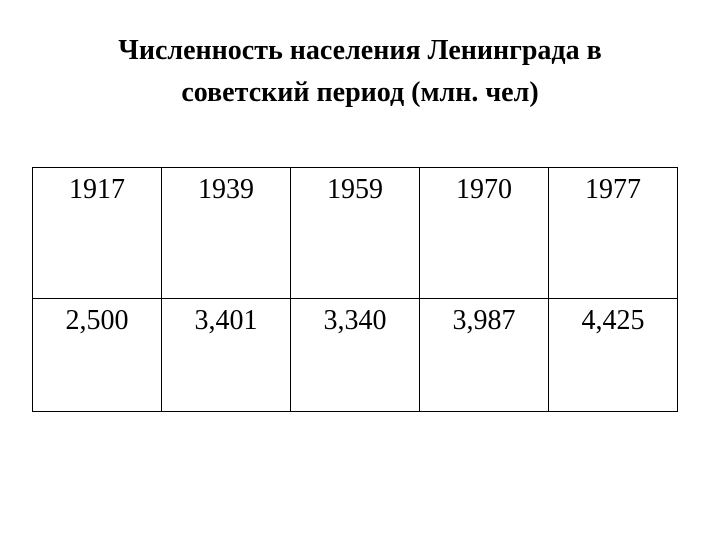  What do you see at coordinates (226, 233) in the screenshot?
I see `year-cell: 1939` at bounding box center [226, 233].